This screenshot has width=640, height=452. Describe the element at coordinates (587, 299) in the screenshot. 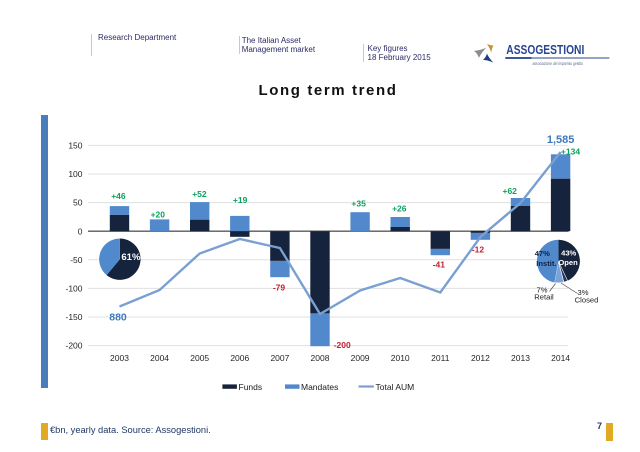

I see `svg-text: Closed` at that location.